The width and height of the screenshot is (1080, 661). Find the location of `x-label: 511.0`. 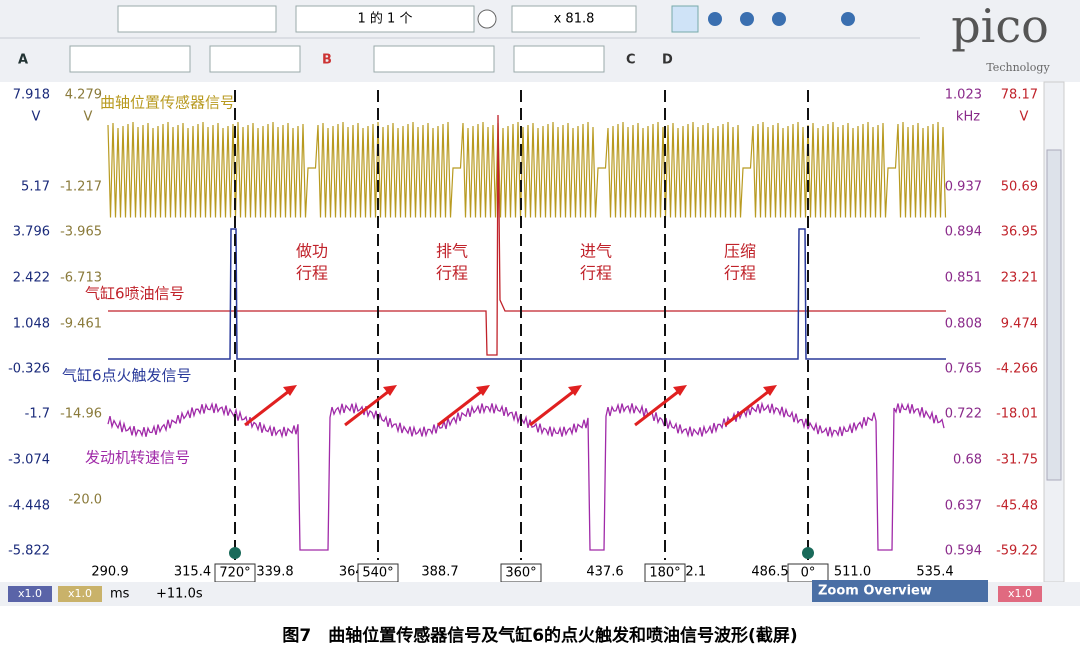

x-label: 511.0 is located at coordinates (852, 572).